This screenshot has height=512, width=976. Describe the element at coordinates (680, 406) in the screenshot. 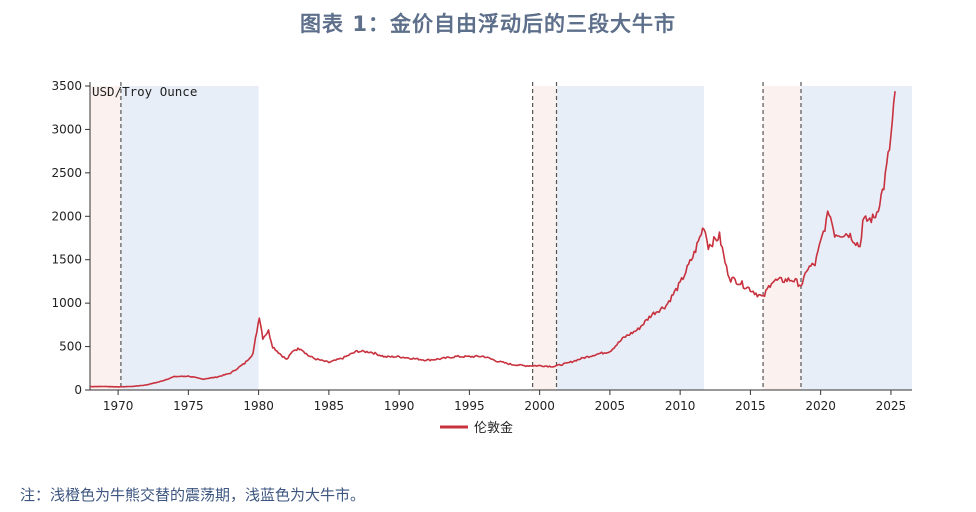

I see `x-tick-label: 2010` at that location.